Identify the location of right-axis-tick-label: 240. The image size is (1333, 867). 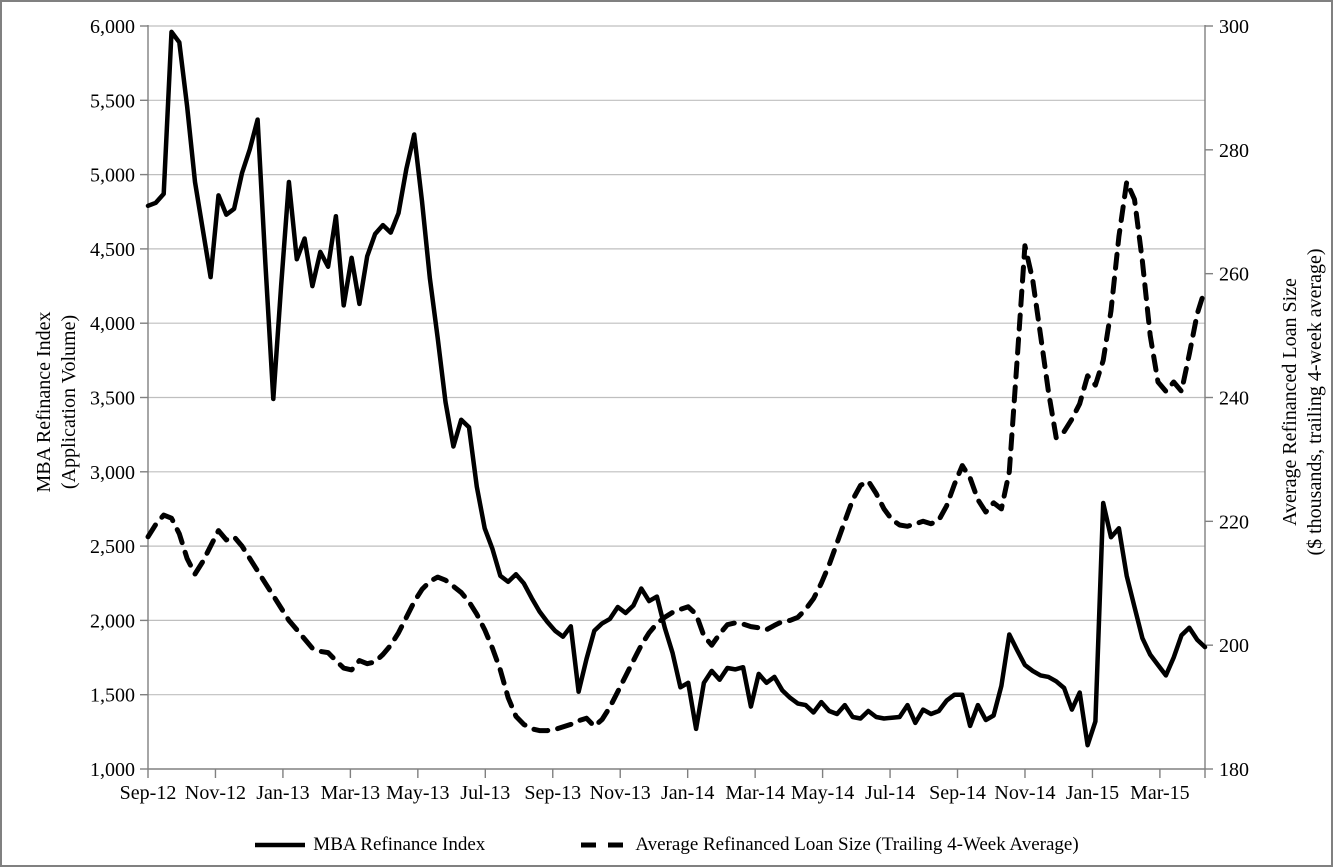
(1234, 399).